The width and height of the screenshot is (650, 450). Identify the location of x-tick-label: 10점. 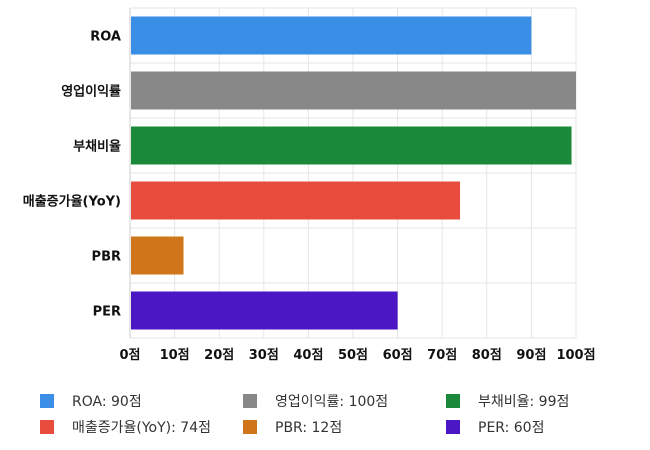
(175, 355).